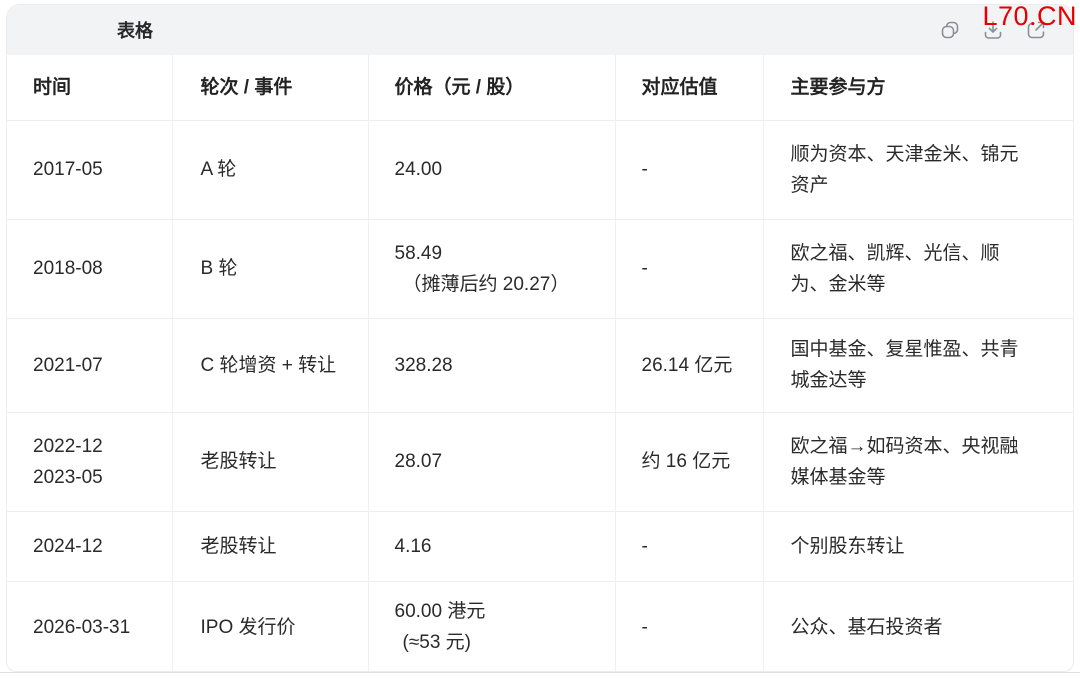 The width and height of the screenshot is (1080, 679). I want to click on cell-time: 2026-03-31, so click(89, 625).